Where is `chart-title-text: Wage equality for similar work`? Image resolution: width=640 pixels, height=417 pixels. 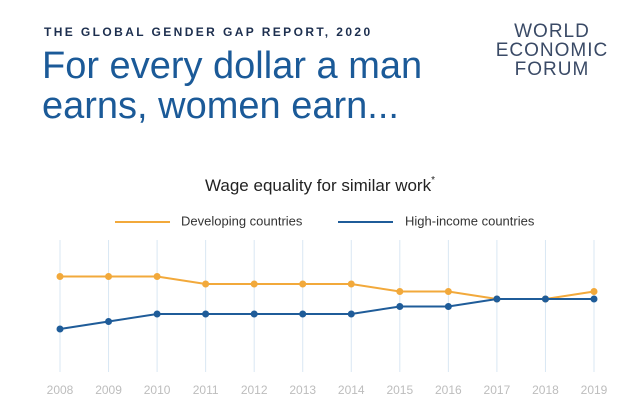
chart-title-text: Wage equality for similar work is located at coordinates (318, 185).